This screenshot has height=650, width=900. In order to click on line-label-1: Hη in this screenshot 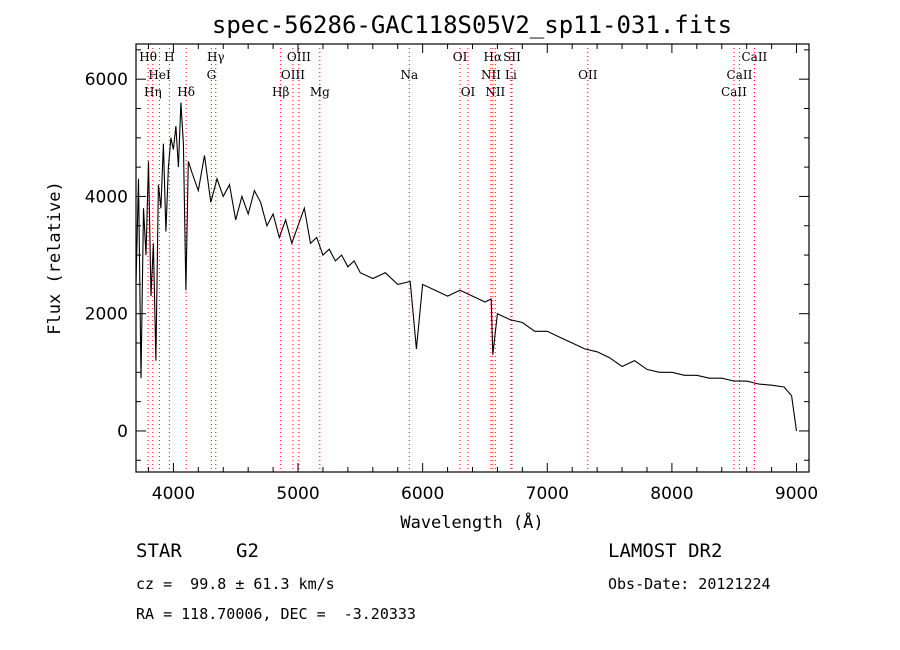, I will do `click(153, 92)`.